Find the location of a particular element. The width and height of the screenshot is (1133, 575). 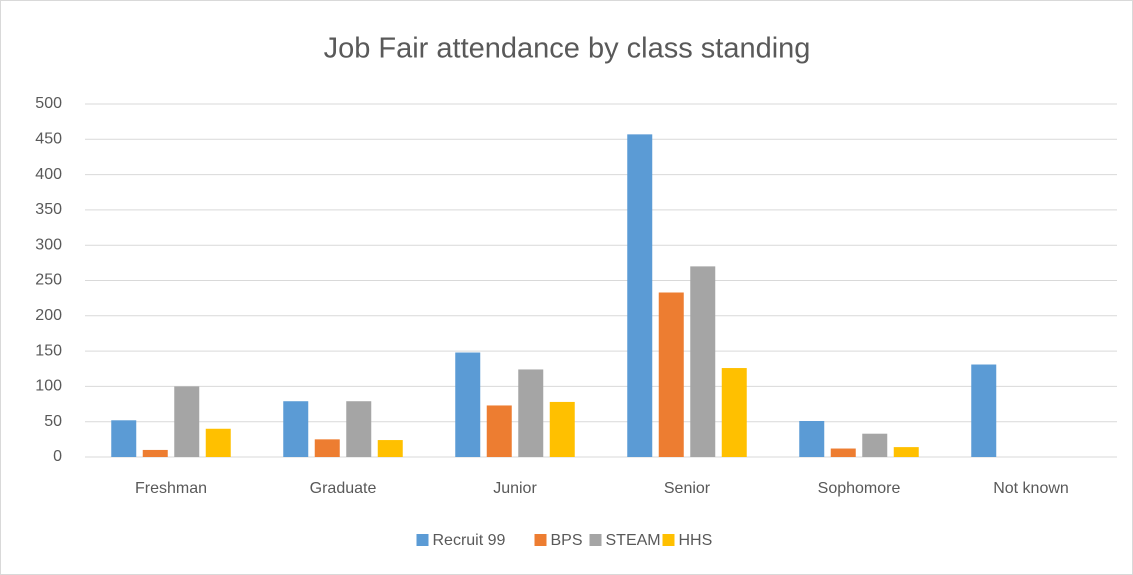

y-tick-label: 450 is located at coordinates (48, 139).